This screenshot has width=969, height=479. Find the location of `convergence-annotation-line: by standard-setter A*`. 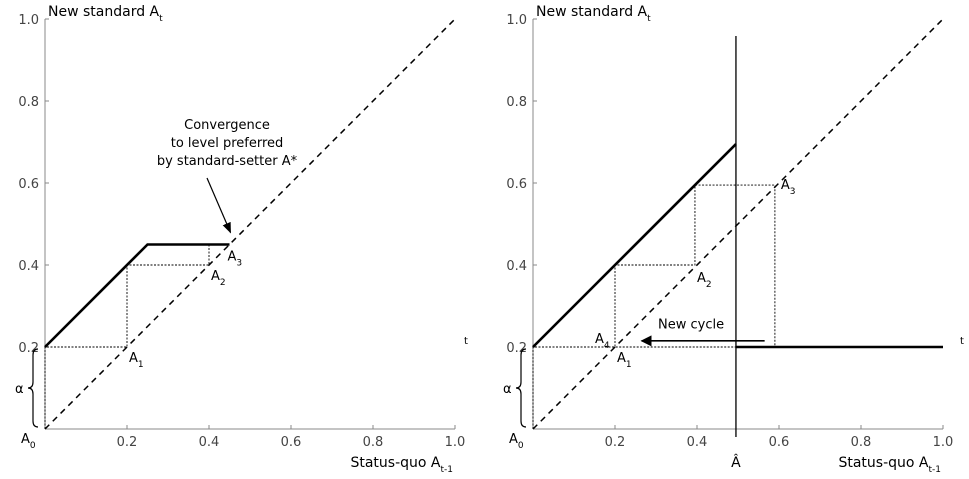

convergence-annotation-line: by standard-setter A* is located at coordinates (227, 161).